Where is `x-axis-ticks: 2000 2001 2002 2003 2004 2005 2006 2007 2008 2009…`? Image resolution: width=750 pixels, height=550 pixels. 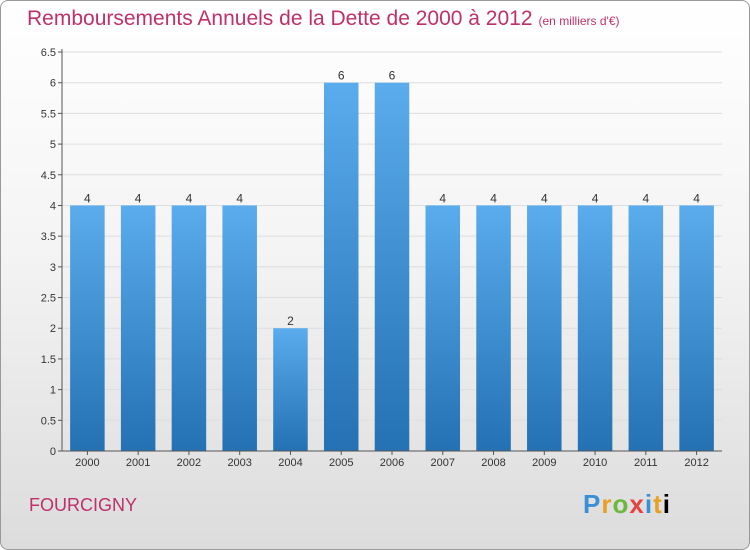 x-axis-ticks: 2000 2001 2002 2003 2004 2005 2006 2007 2008 2009… is located at coordinates (392, 460).